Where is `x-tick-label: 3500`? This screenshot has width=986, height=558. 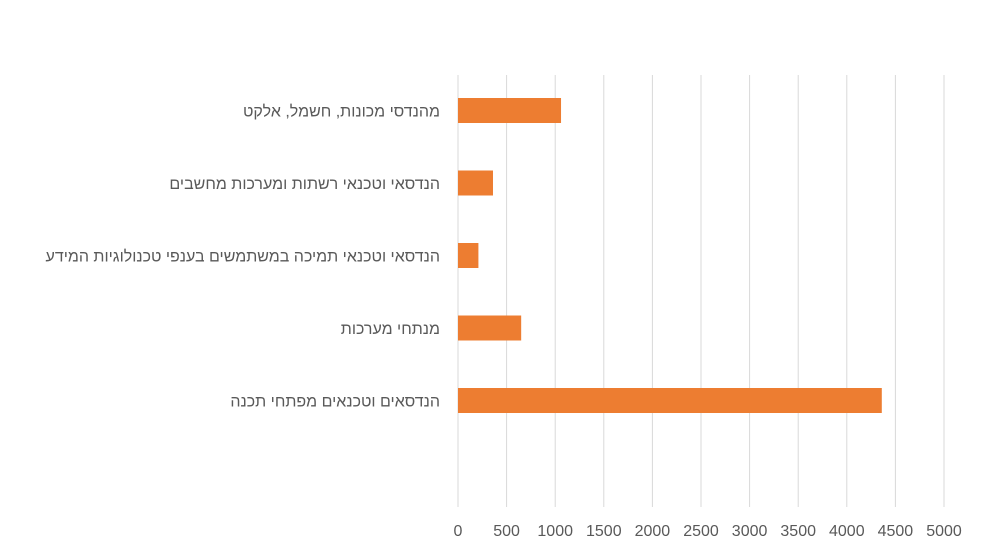
x-tick-label: 3500 is located at coordinates (798, 531).